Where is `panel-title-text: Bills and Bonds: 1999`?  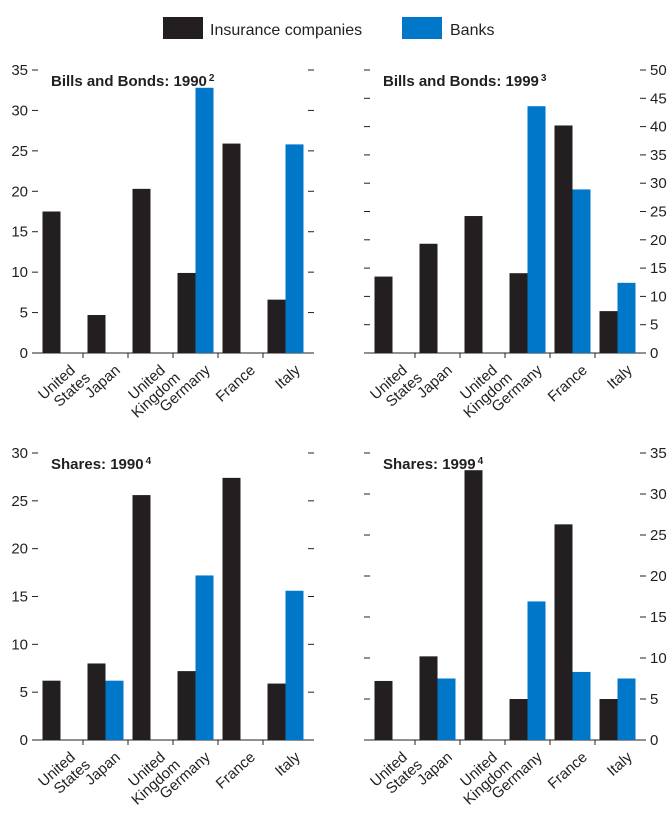 panel-title-text: Bills and Bonds: 1999 is located at coordinates (461, 81).